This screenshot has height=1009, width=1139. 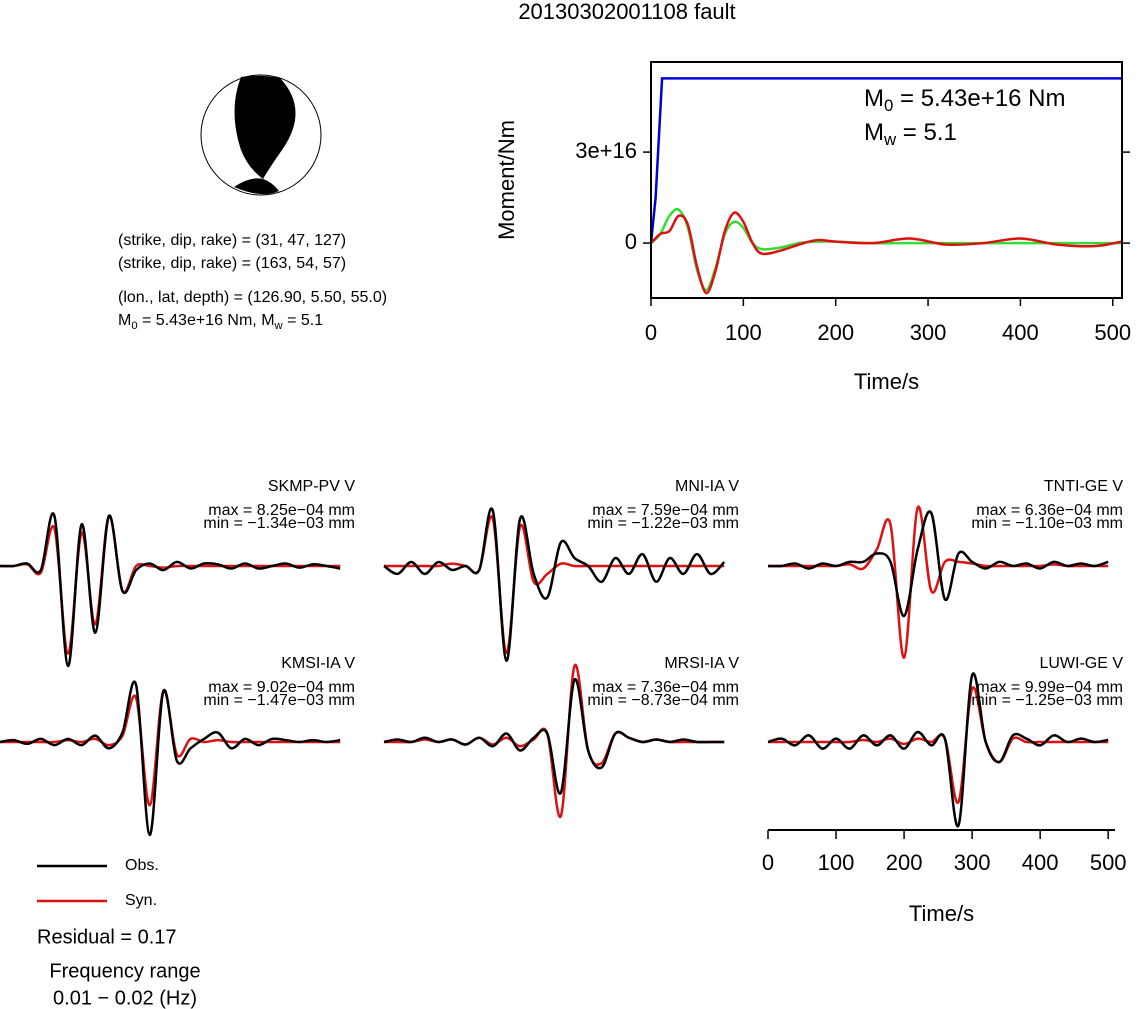 I want to click on y-tick-label: 0, so click(x=631, y=241).